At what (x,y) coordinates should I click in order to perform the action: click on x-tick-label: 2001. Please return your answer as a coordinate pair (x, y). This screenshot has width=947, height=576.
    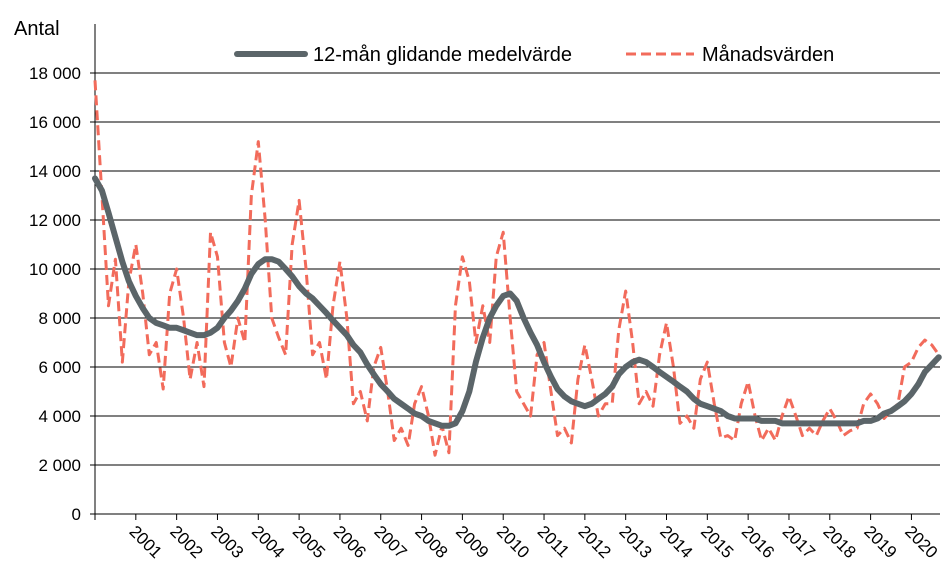
    Looking at the image, I should click on (146, 542).